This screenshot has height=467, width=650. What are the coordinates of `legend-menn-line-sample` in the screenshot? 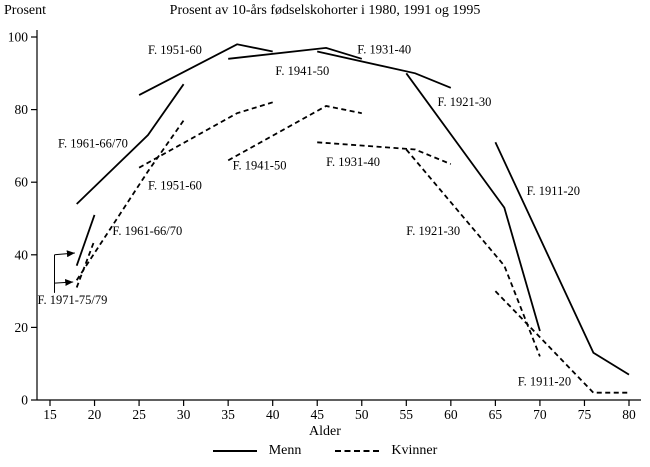 It's located at (234, 451).